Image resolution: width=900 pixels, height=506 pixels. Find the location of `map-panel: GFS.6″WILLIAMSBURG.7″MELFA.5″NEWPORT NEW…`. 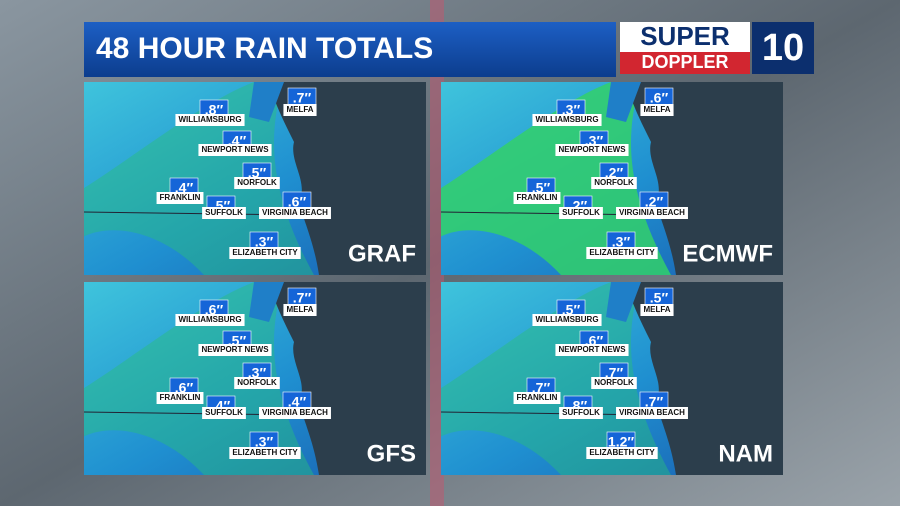

map-panel: GFS.6″WILLIAMSBURG.7″MELFA.5″NEWPORT NEW… is located at coordinates (254, 378).